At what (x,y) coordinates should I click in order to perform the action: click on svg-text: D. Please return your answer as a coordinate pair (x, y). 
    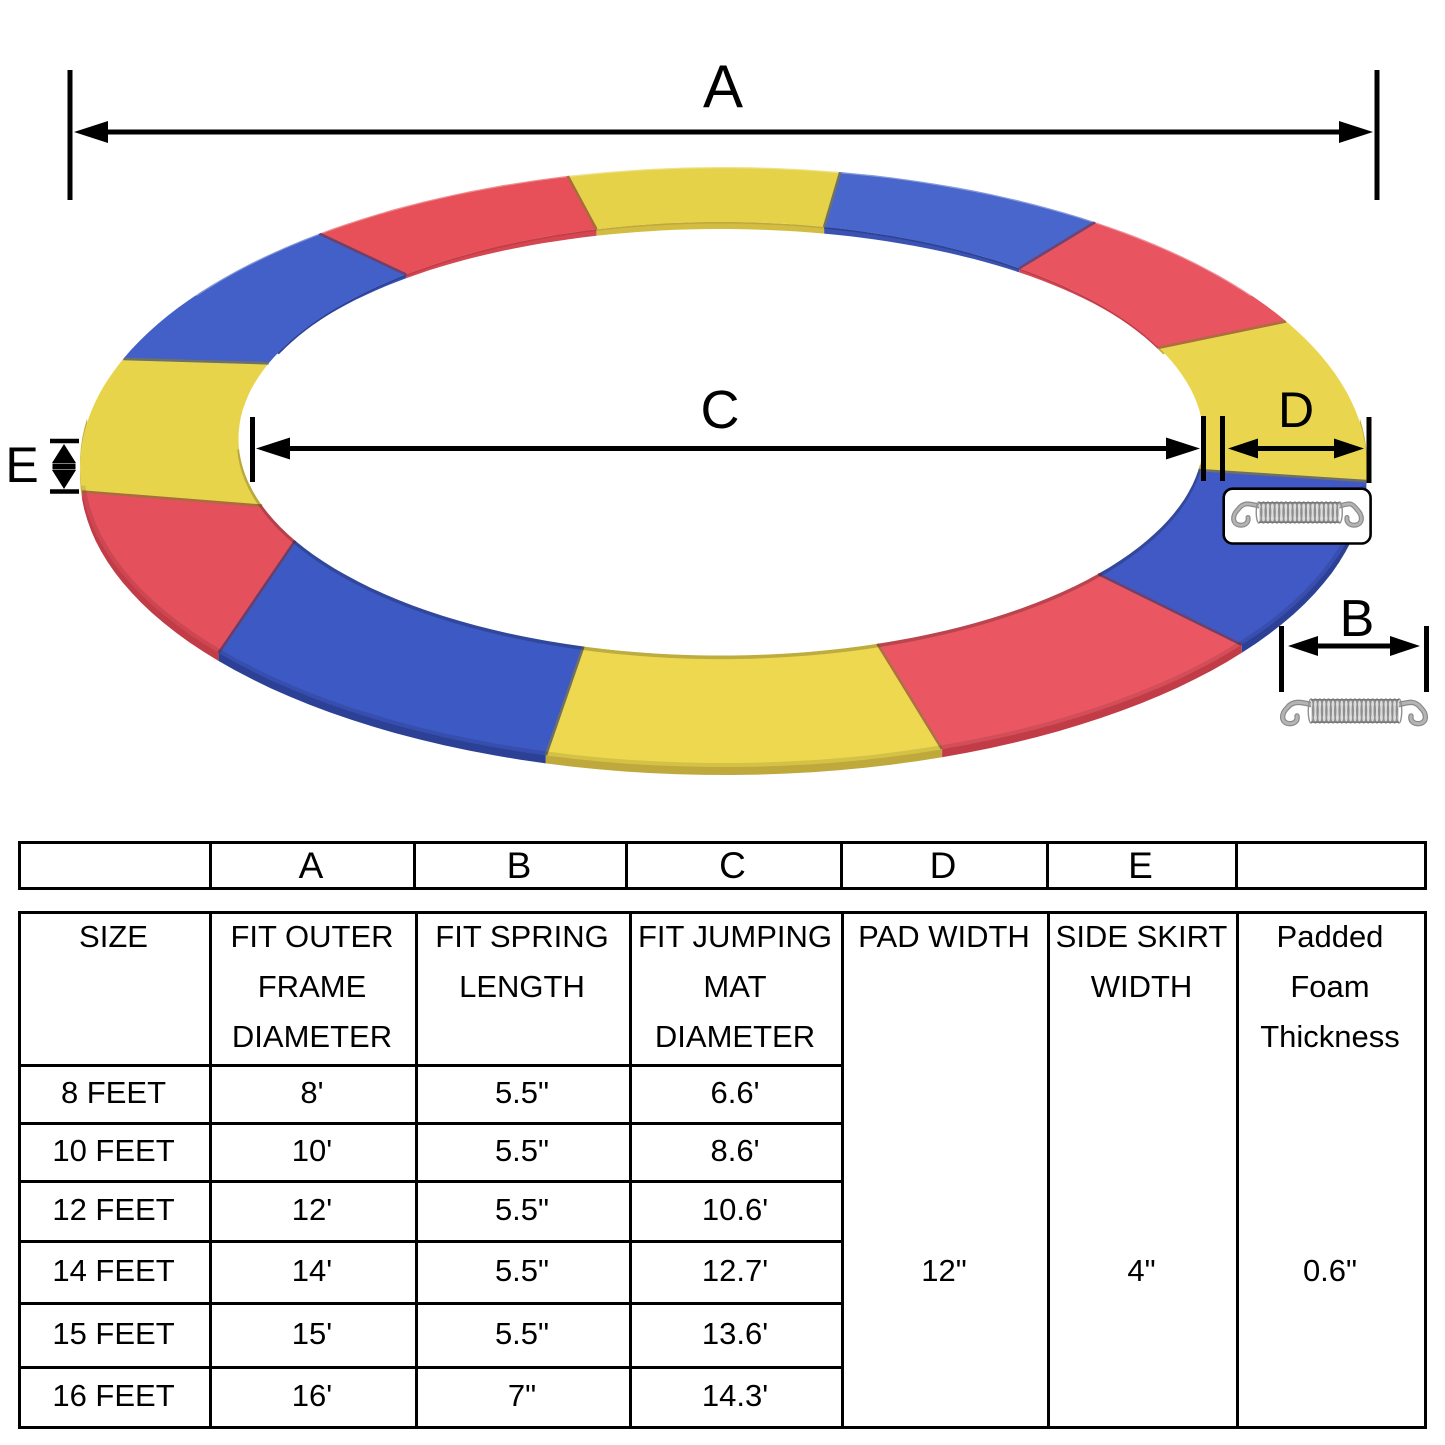
    Looking at the image, I should click on (1296, 410).